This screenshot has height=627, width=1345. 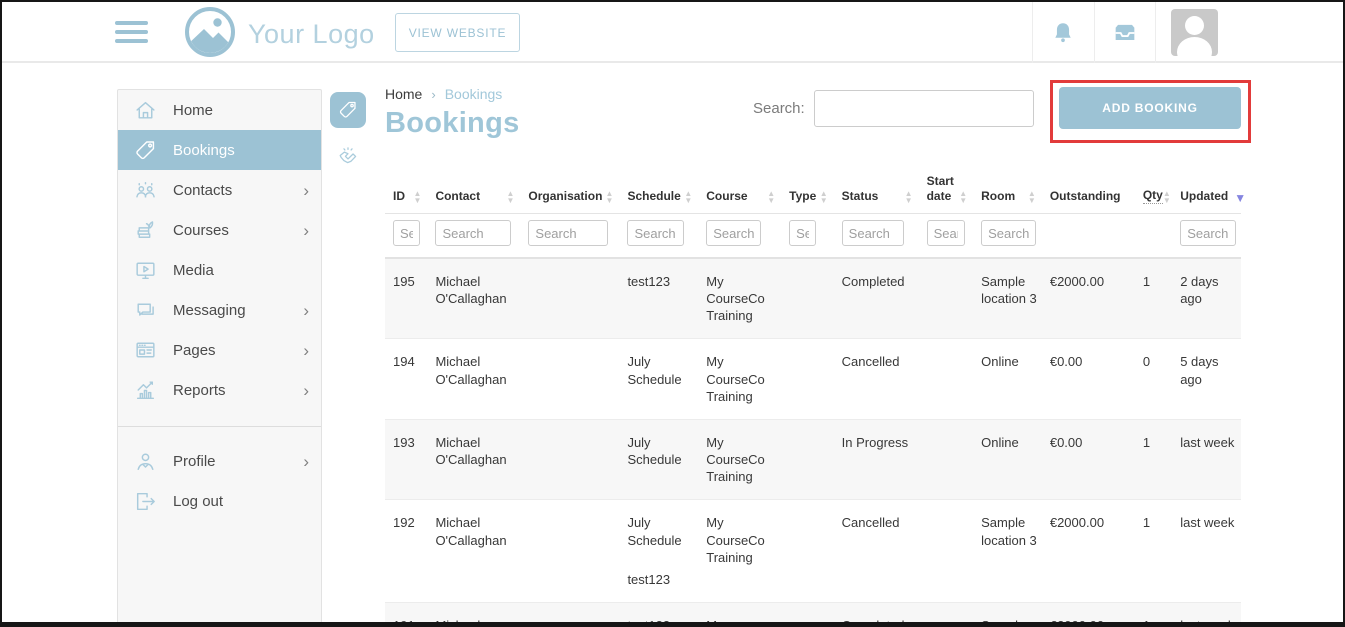 I want to click on cell-id: 194, so click(x=406, y=379).